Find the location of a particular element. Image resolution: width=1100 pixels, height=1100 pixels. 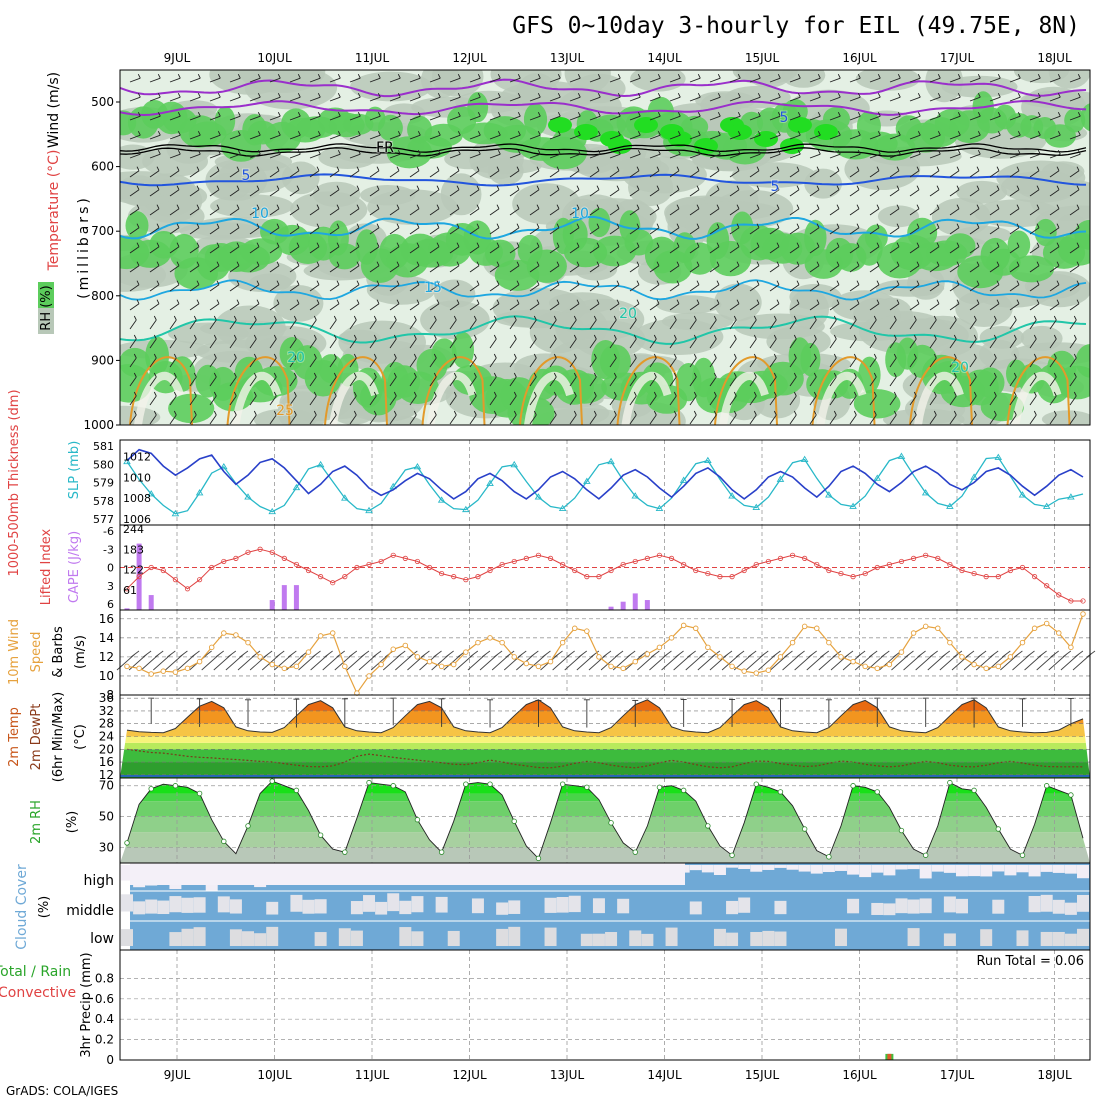

rh-patch-bright is located at coordinates (800, 125).